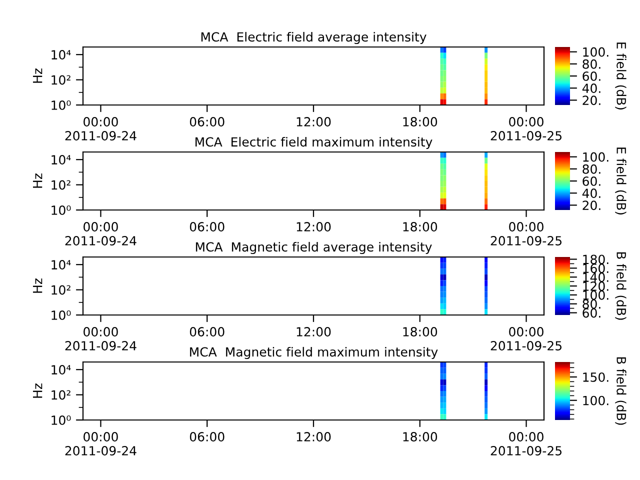 Image resolution: width=640 pixels, height=480 pixels. I want to click on color-bar-label: 160., so click(595, 269).